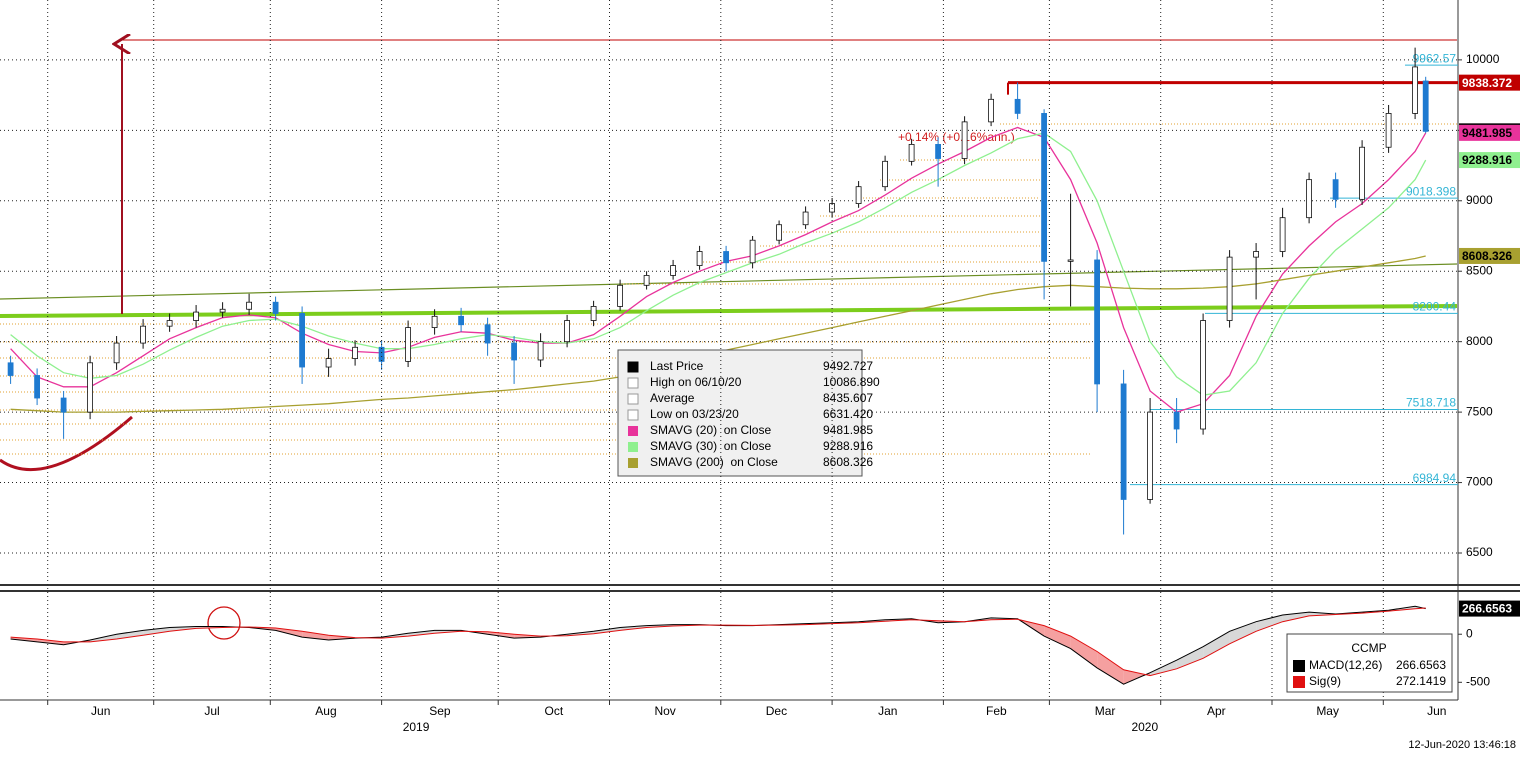 The image size is (1520, 758). Describe the element at coordinates (1479, 552) in the screenshot. I see `y-tick-label: 6500` at that location.